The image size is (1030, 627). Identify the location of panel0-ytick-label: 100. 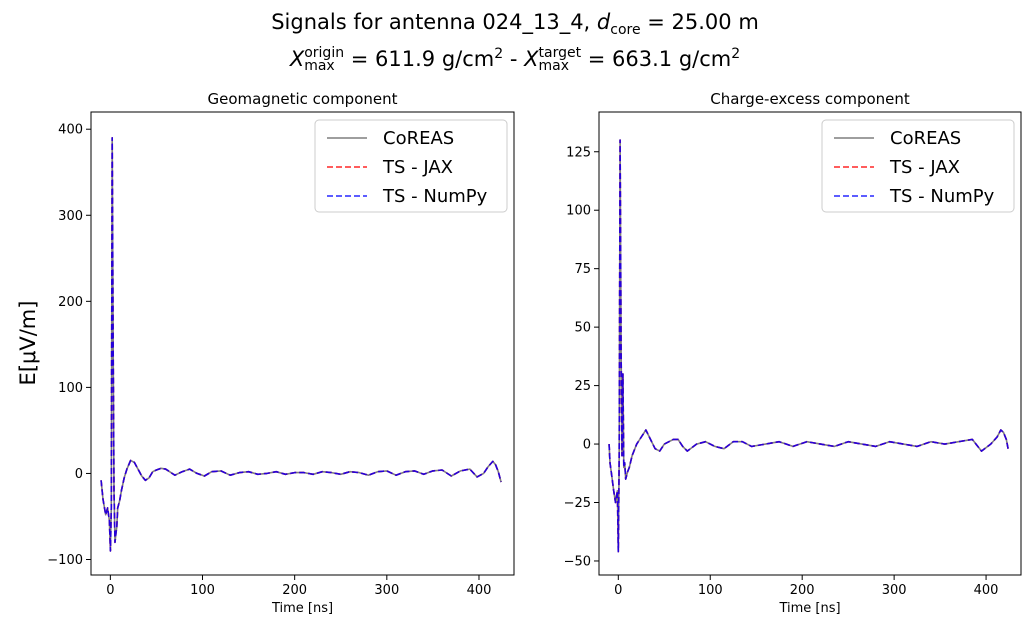
(70, 388).